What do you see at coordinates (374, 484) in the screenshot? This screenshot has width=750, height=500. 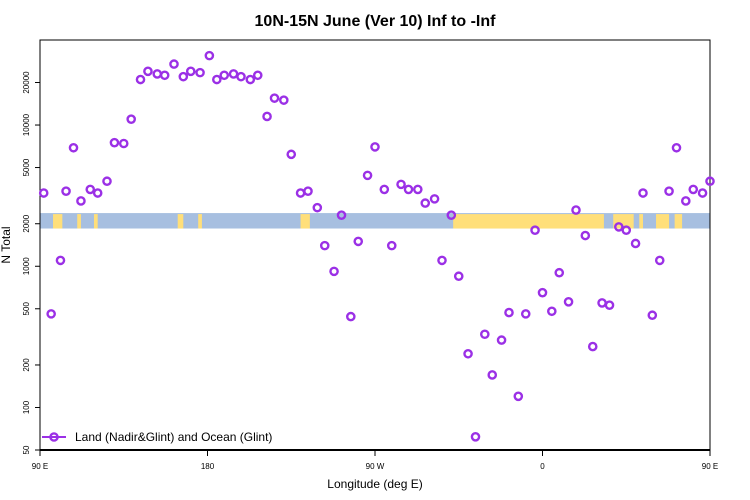 I see `x-axis-label: Longitude (deg E)` at bounding box center [374, 484].